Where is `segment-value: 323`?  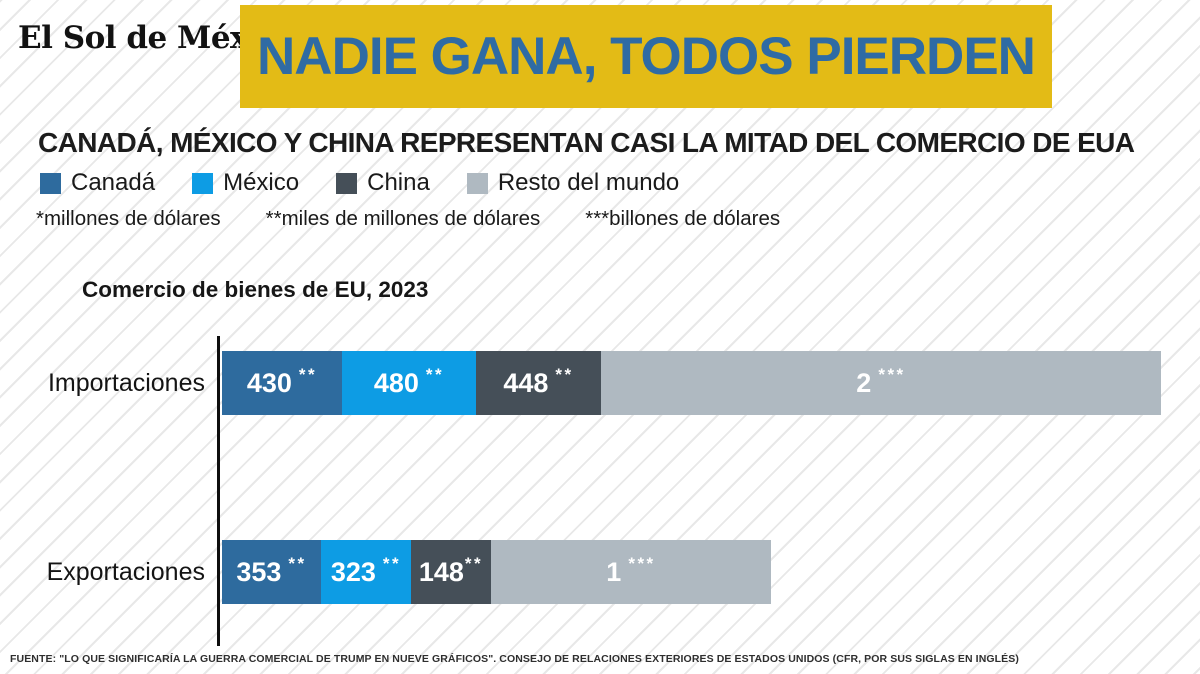
segment-value: 323 is located at coordinates (353, 571).